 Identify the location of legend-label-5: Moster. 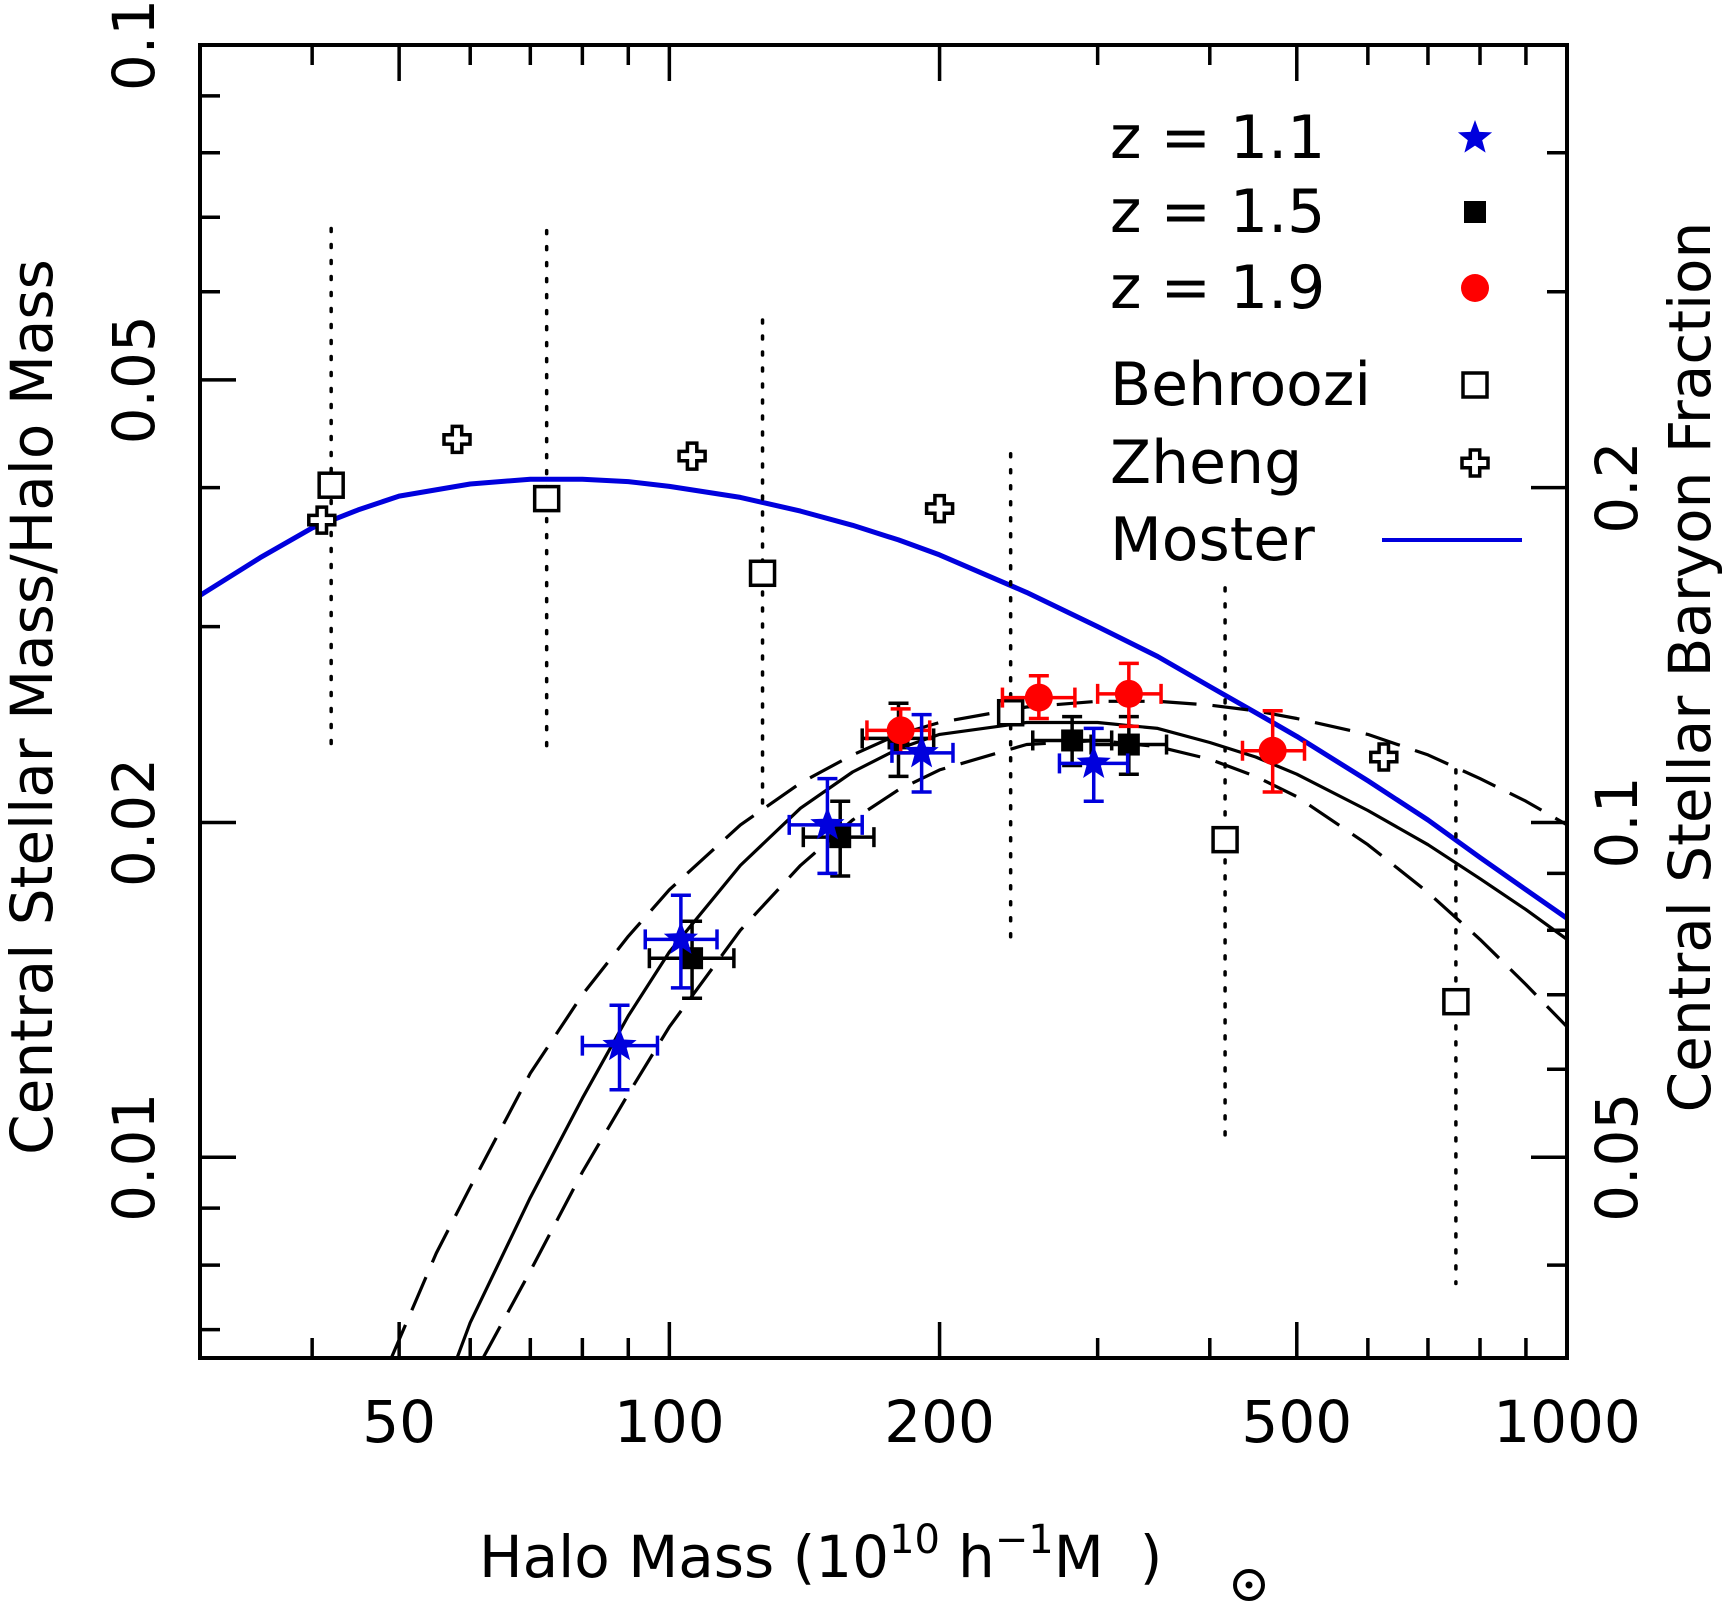
(1212, 540).